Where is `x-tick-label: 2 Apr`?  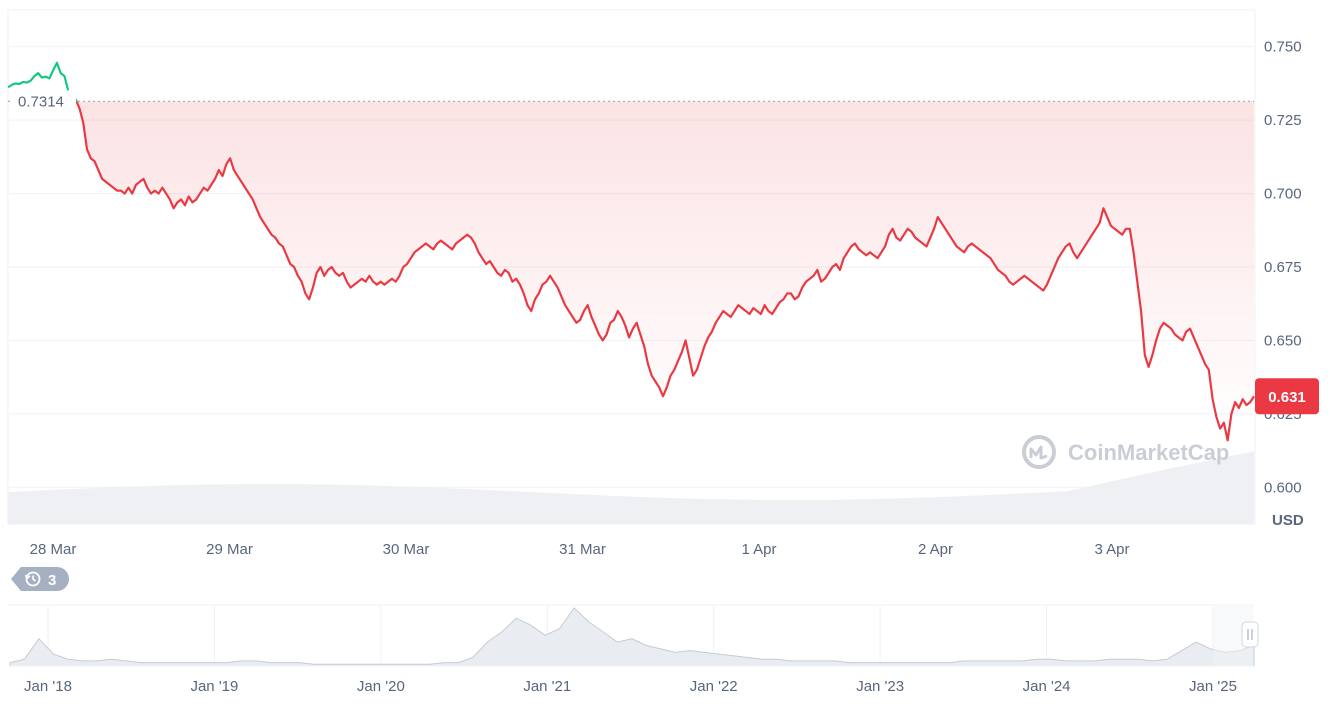 x-tick-label: 2 Apr is located at coordinates (935, 549).